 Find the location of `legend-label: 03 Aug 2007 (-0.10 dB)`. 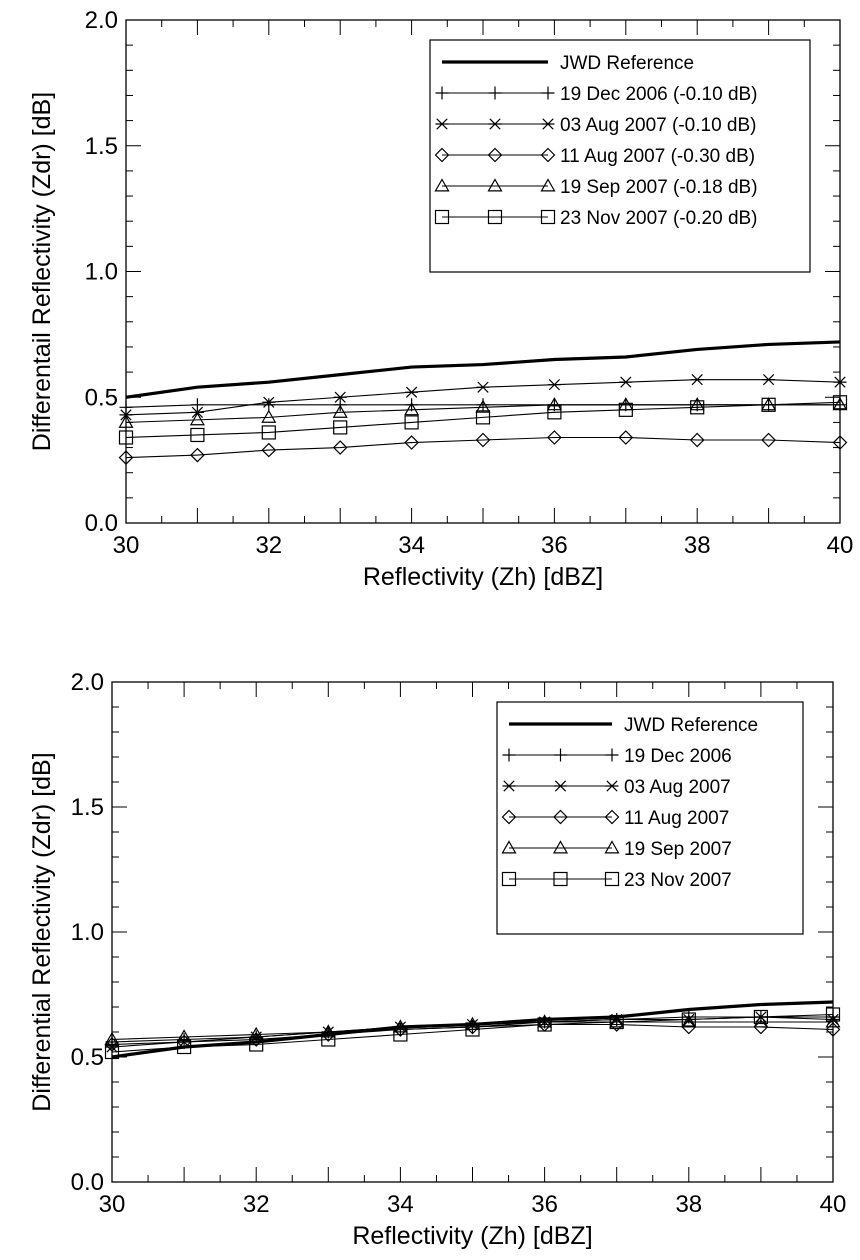

legend-label: 03 Aug 2007 (-0.10 dB) is located at coordinates (658, 125).